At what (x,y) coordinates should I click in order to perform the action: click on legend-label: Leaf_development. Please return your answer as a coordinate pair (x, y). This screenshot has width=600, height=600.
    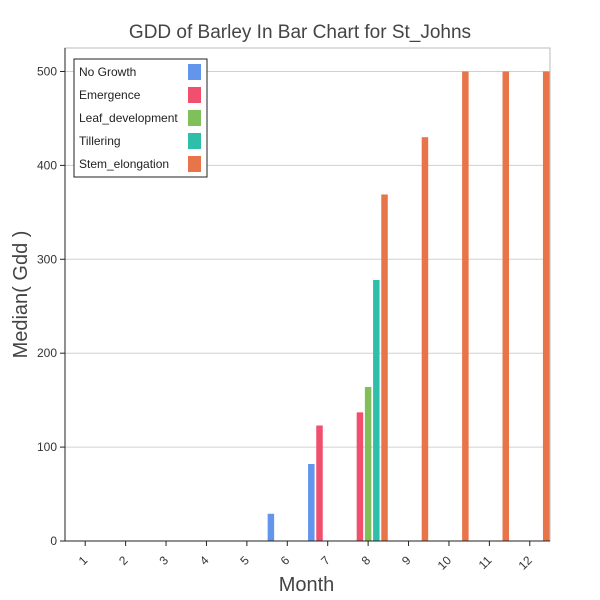
    Looking at the image, I should click on (128, 118).